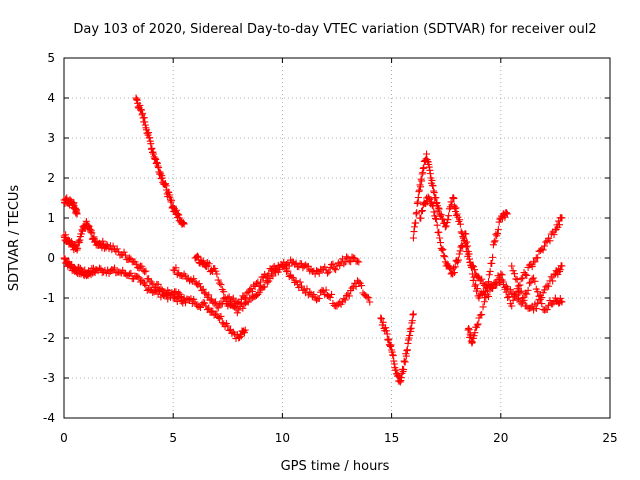  What do you see at coordinates (51, 178) in the screenshot?
I see `y-tick-label: 2` at bounding box center [51, 178].